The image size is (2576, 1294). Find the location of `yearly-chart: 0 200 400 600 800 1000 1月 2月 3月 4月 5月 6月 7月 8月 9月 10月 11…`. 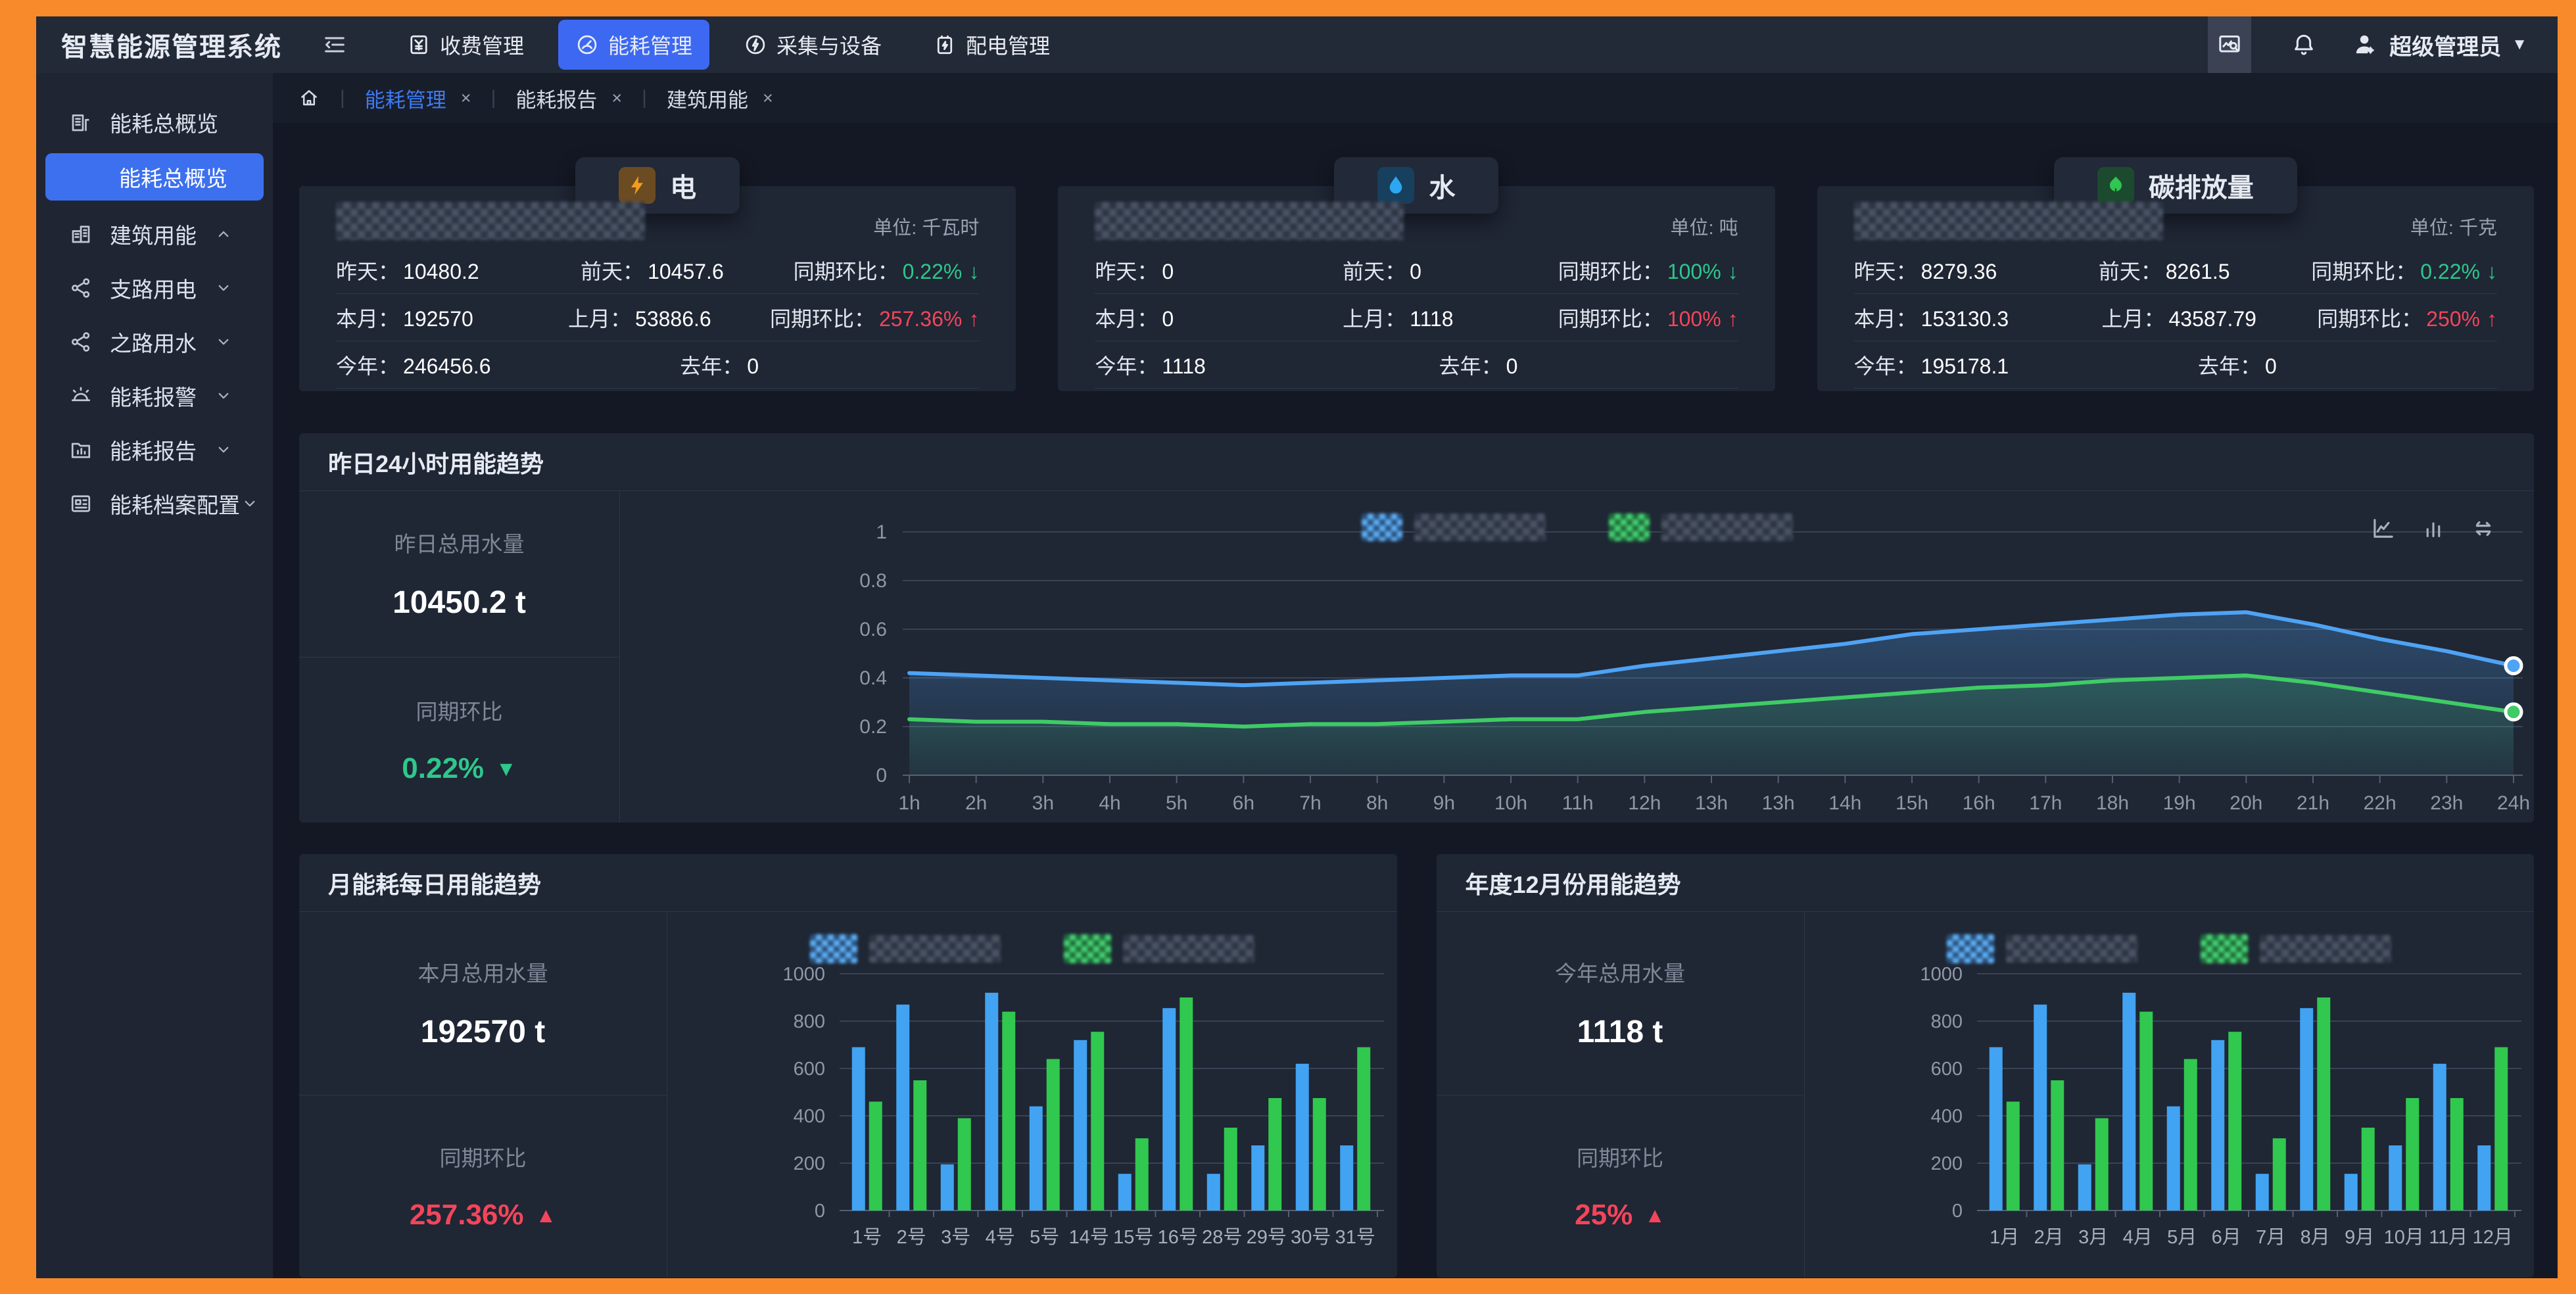

yearly-chart: 0 200 400 600 800 1000 1月 2月 3月 4月 5月 6月 7月 8月 9月 10月 11… is located at coordinates (2170, 1095).